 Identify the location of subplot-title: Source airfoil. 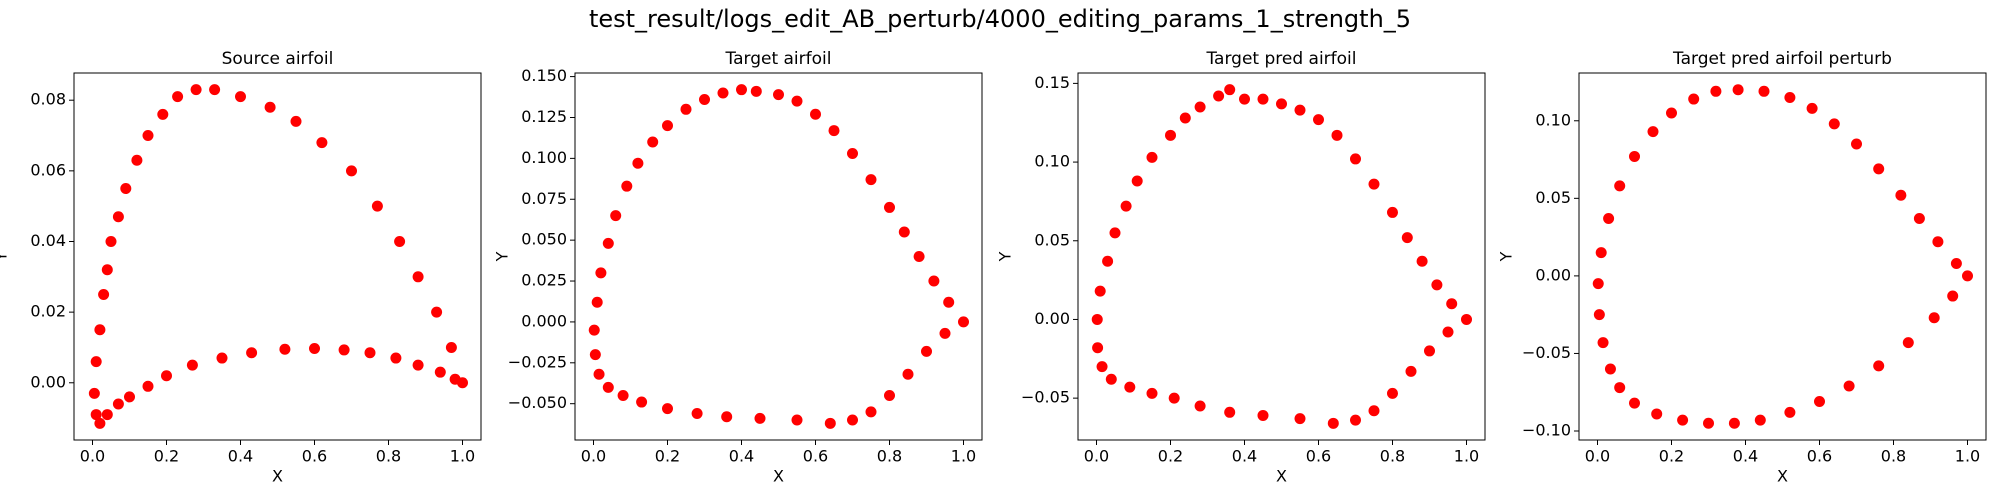
(278, 59).